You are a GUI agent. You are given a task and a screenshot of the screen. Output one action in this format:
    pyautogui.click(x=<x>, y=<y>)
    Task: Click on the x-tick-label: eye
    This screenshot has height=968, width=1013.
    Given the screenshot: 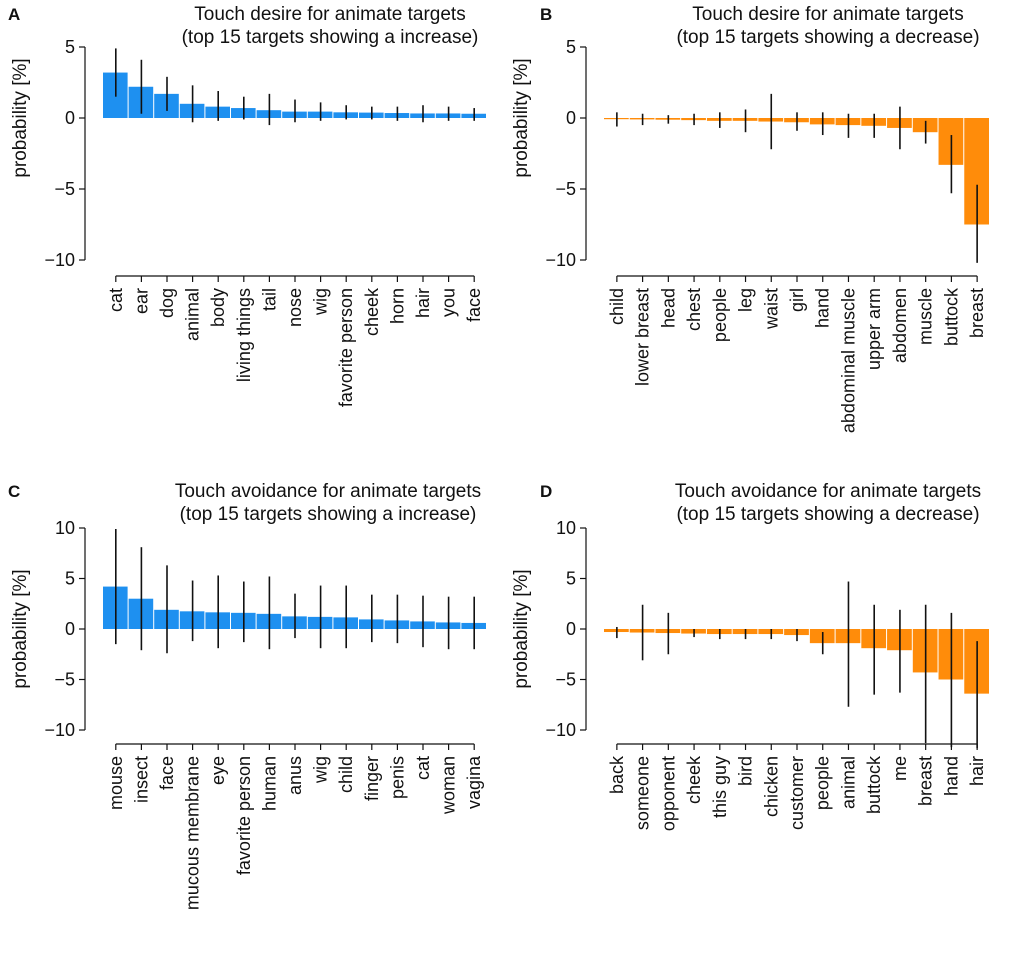 What is the action you would take?
    pyautogui.click(x=218, y=770)
    